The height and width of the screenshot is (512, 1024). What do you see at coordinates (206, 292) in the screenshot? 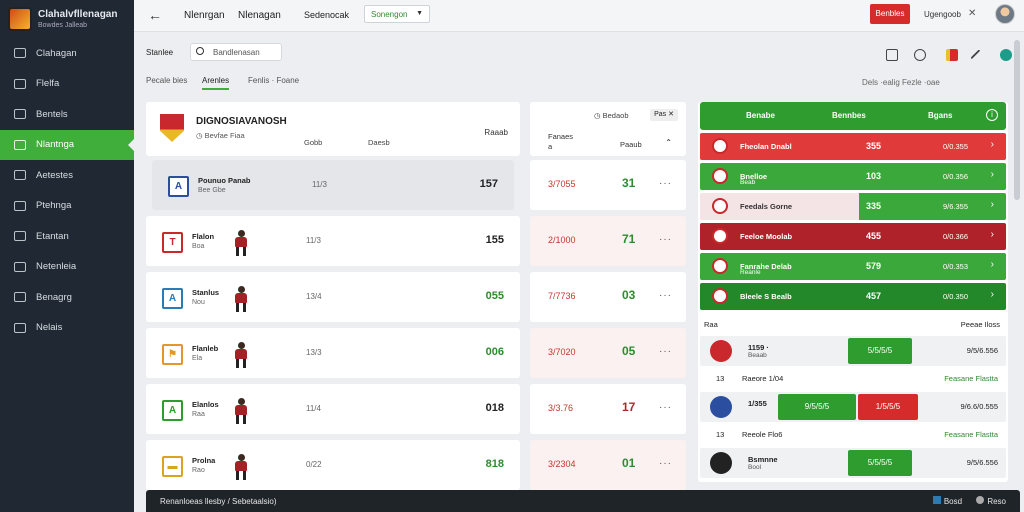
I see `player-name: Stanlus` at bounding box center [206, 292].